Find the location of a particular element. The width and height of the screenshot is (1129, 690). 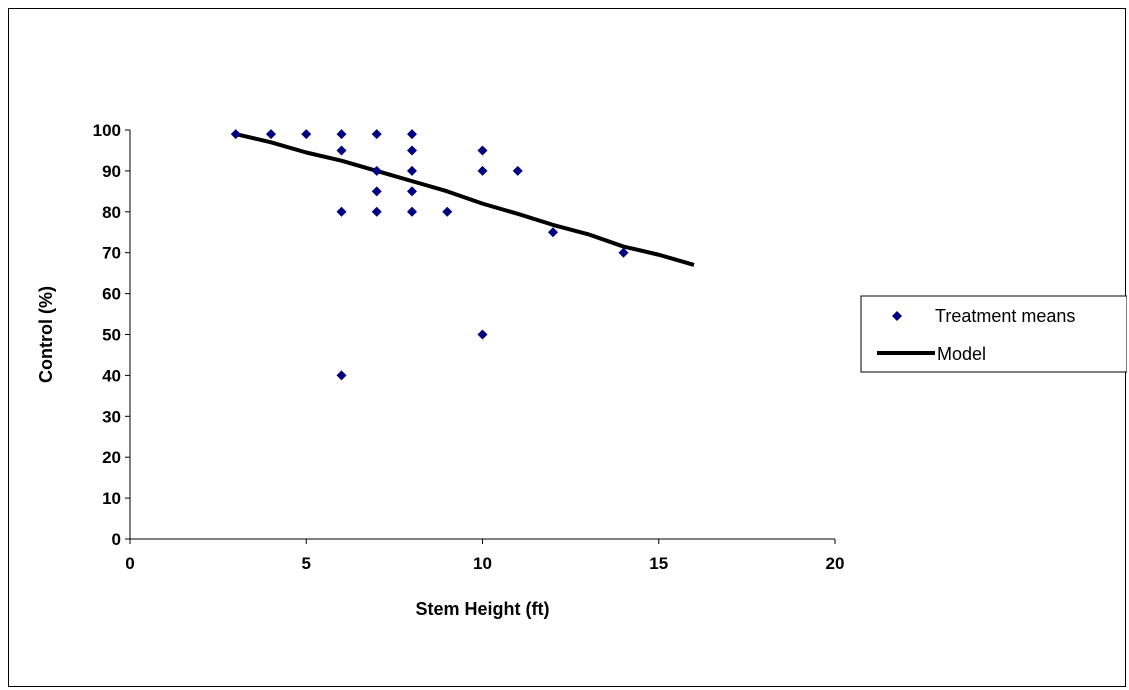

x-axis-title: Stem Height (ft) is located at coordinates (483, 609).